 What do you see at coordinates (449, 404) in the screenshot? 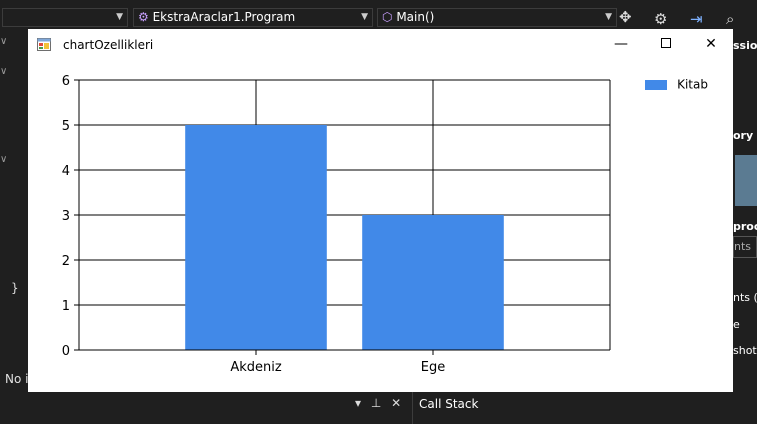
I see `call-stack-title: Call Stack` at bounding box center [449, 404].